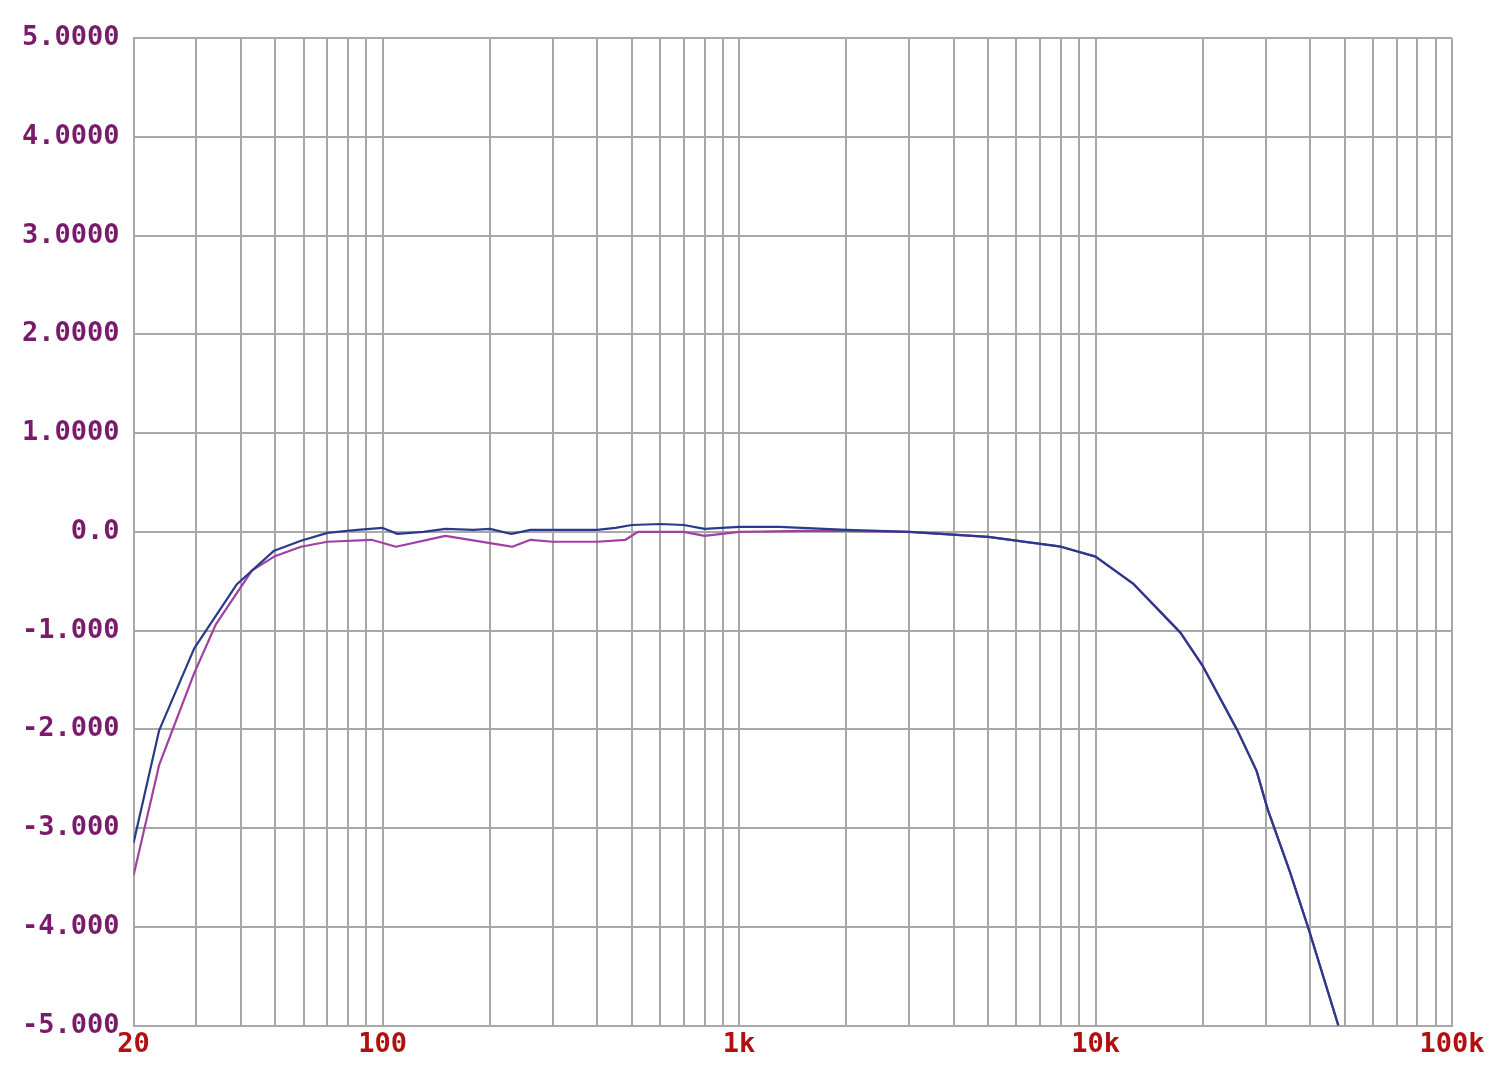 The height and width of the screenshot is (1072, 1500). What do you see at coordinates (383, 1042) in the screenshot?
I see `x-tick-label: 100` at bounding box center [383, 1042].